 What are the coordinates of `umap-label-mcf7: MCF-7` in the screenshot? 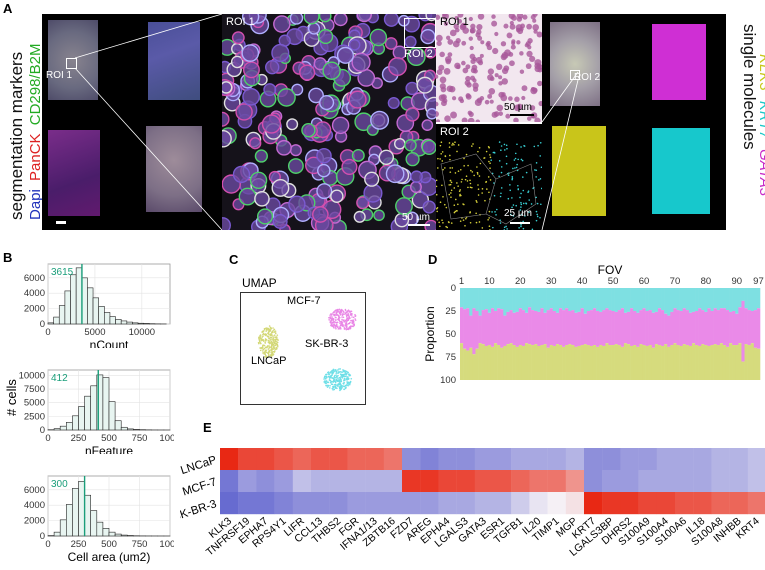 It's located at (304, 301).